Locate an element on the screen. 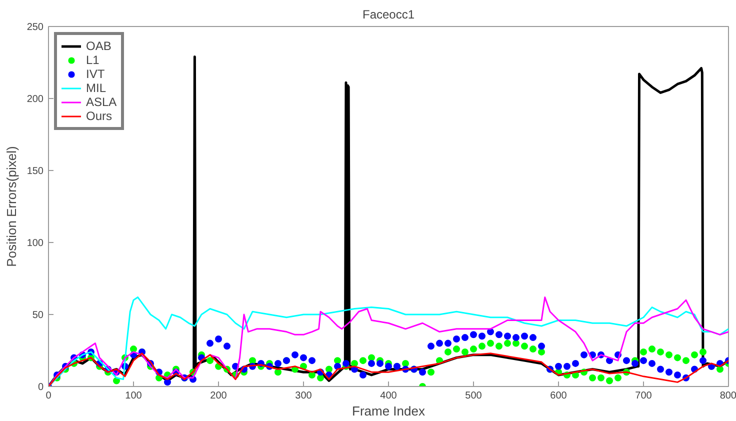  y-tick-label: 250 is located at coordinates (35, 27).